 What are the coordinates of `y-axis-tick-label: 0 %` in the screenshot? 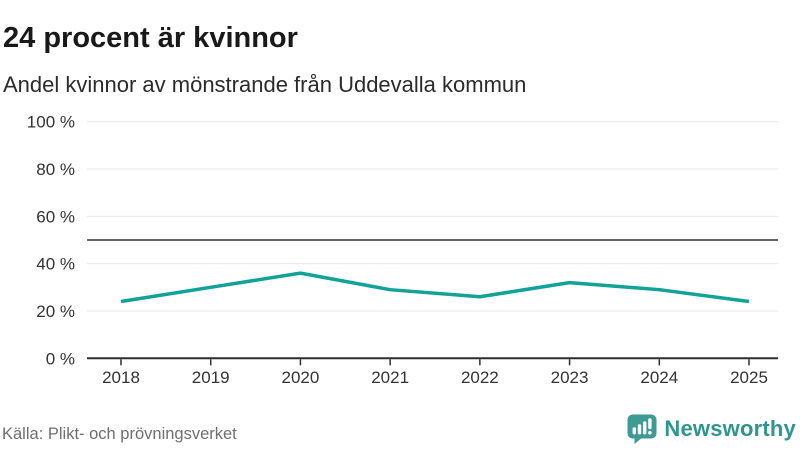 It's located at (60, 358).